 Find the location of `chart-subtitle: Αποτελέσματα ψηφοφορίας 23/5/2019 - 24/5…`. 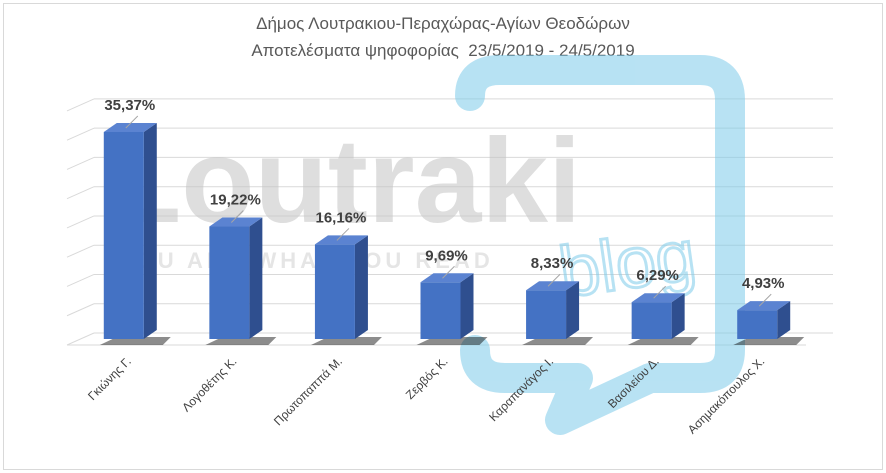

chart-subtitle: Αποτελέσματα ψηφοφορίας 23/5/2019 - 24/5… is located at coordinates (443, 50).